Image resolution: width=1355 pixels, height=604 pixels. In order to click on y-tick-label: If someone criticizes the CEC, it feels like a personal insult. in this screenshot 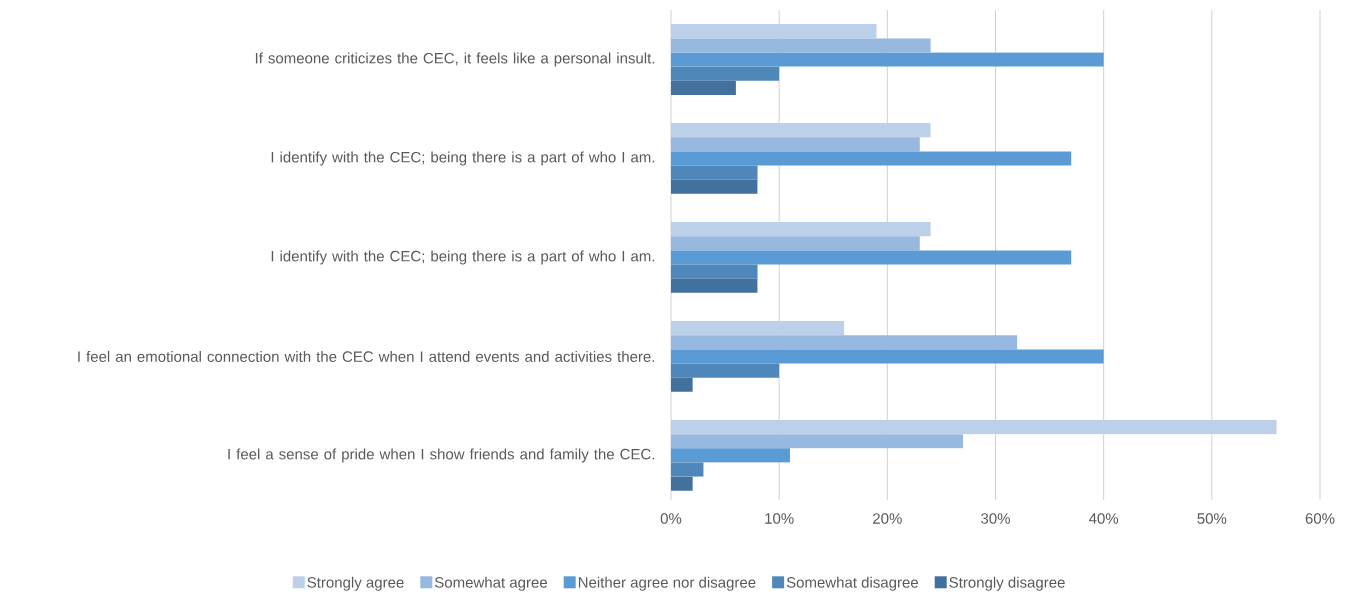, I will do `click(455, 59)`.